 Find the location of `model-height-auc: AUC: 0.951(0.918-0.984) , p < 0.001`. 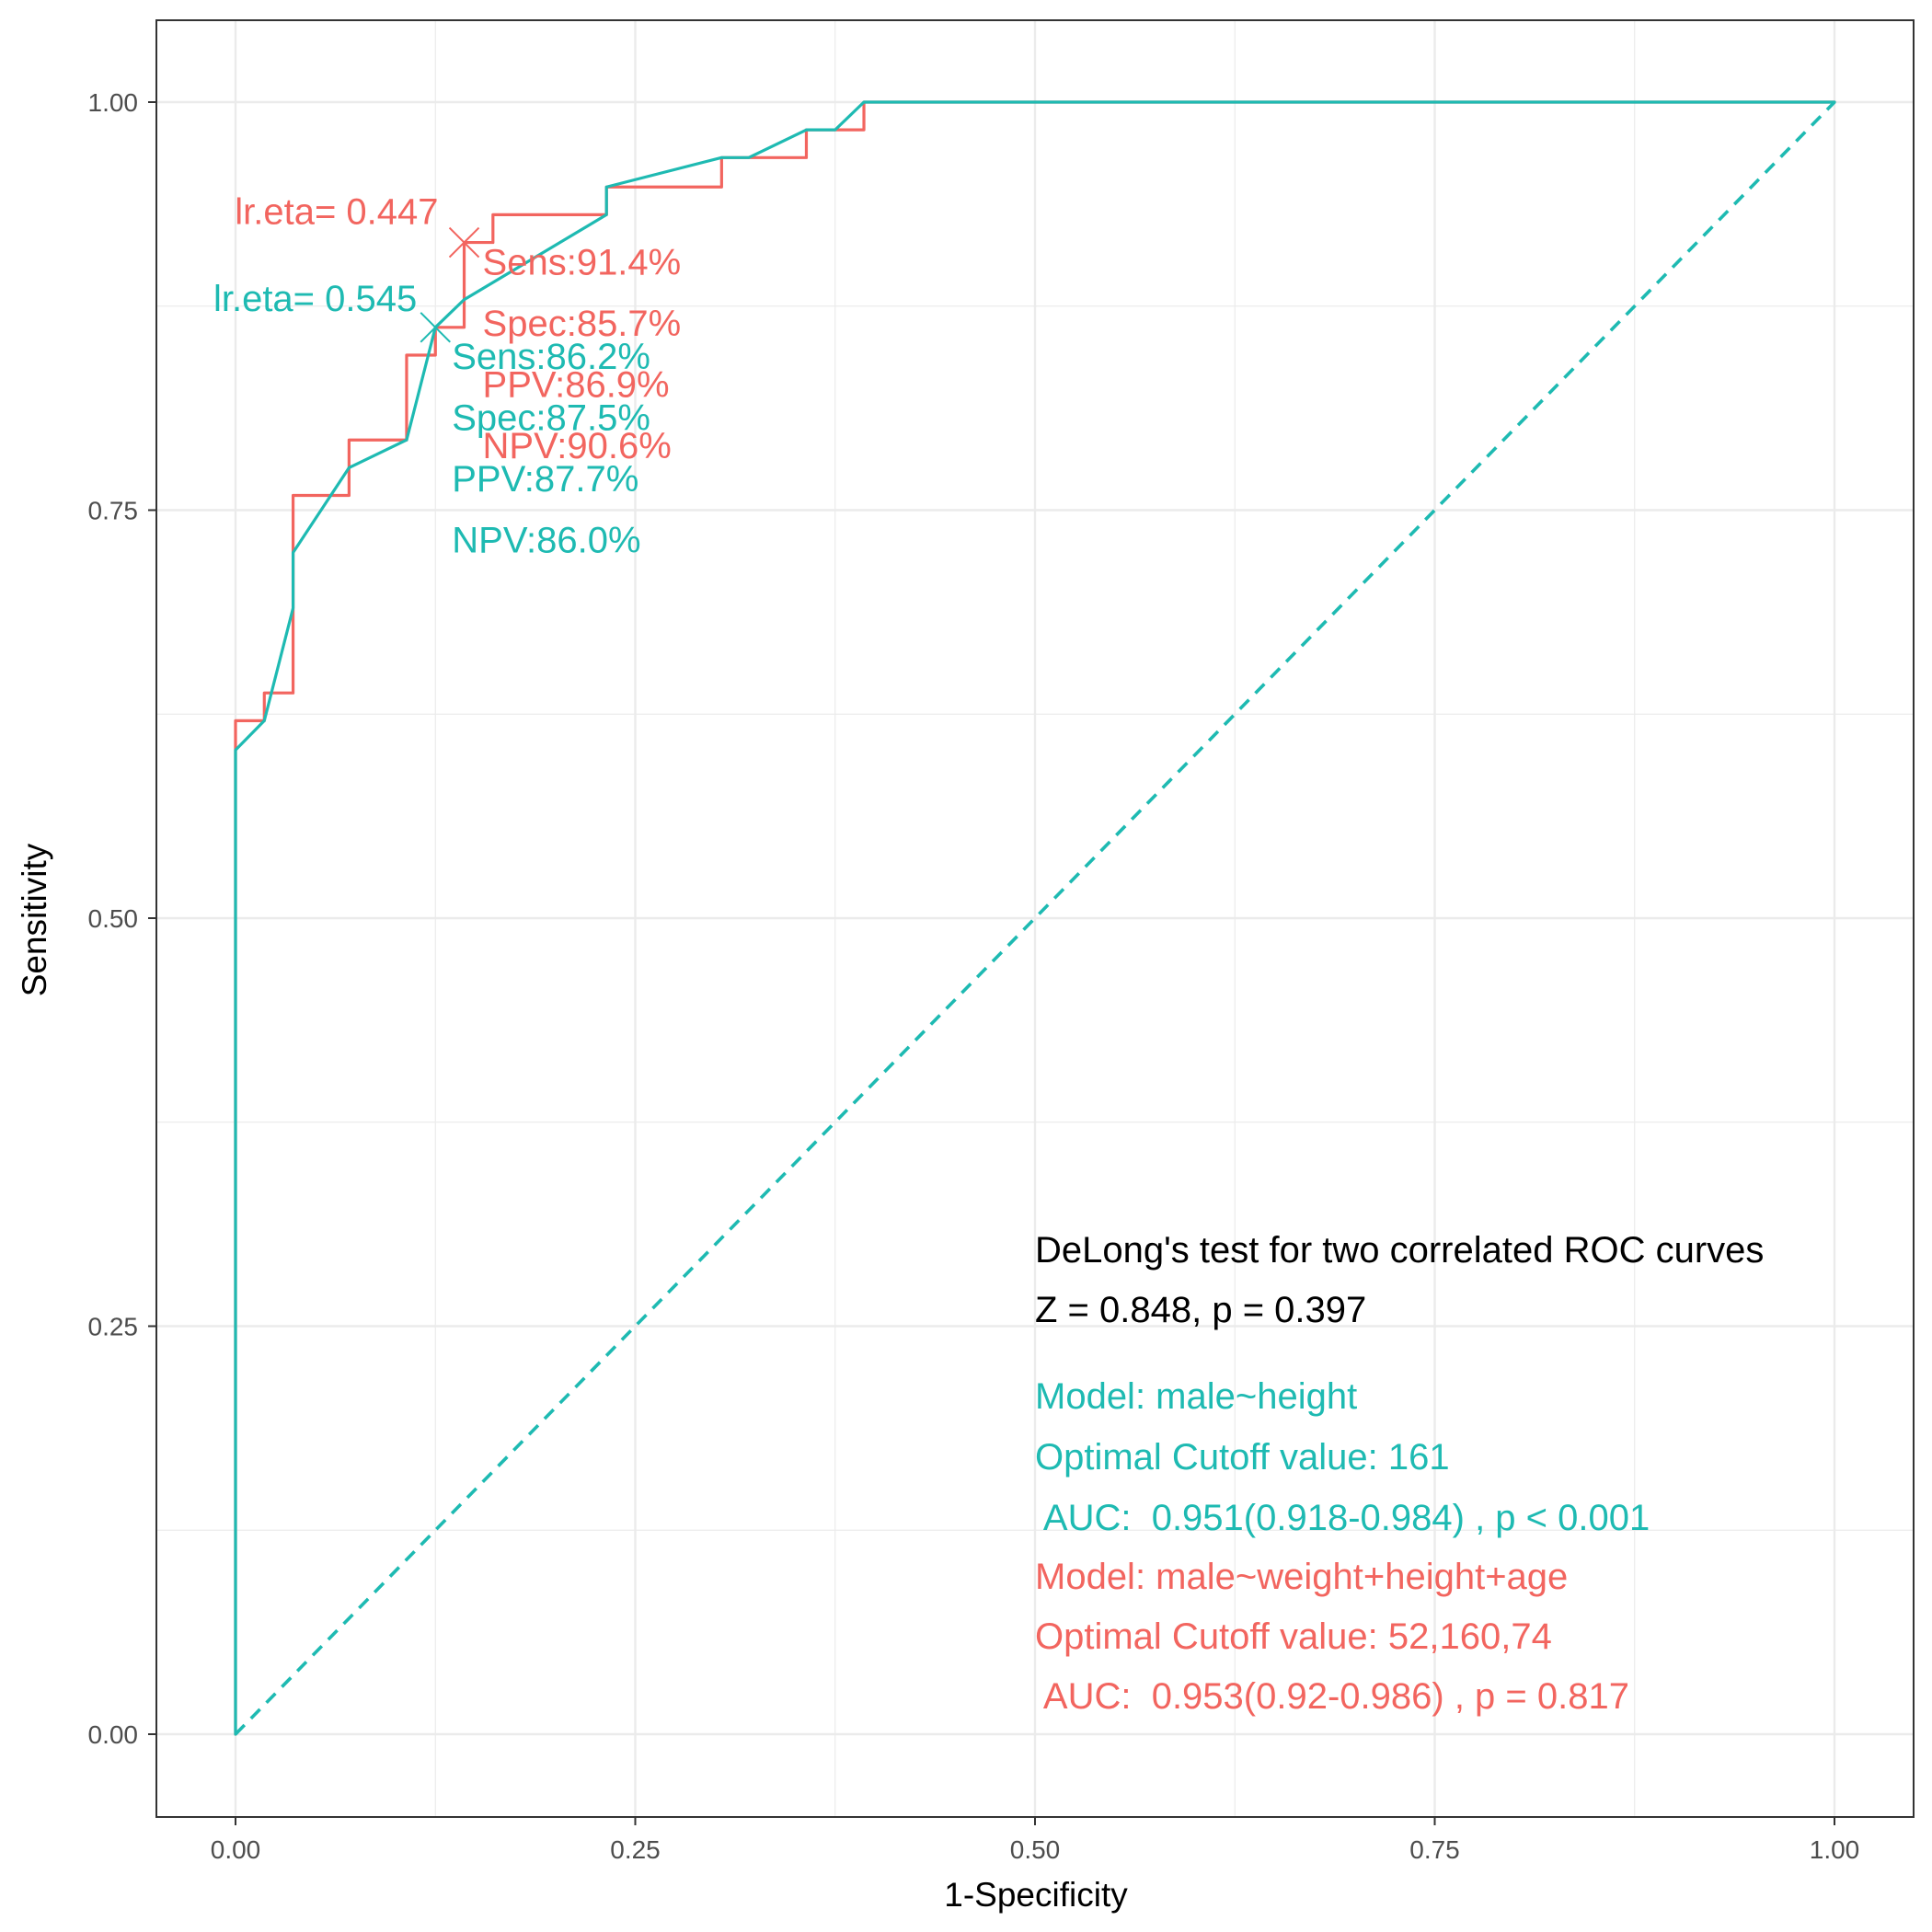

model-height-auc: AUC: 0.951(0.918-0.984) , p < 0.001 is located at coordinates (1342, 1518).